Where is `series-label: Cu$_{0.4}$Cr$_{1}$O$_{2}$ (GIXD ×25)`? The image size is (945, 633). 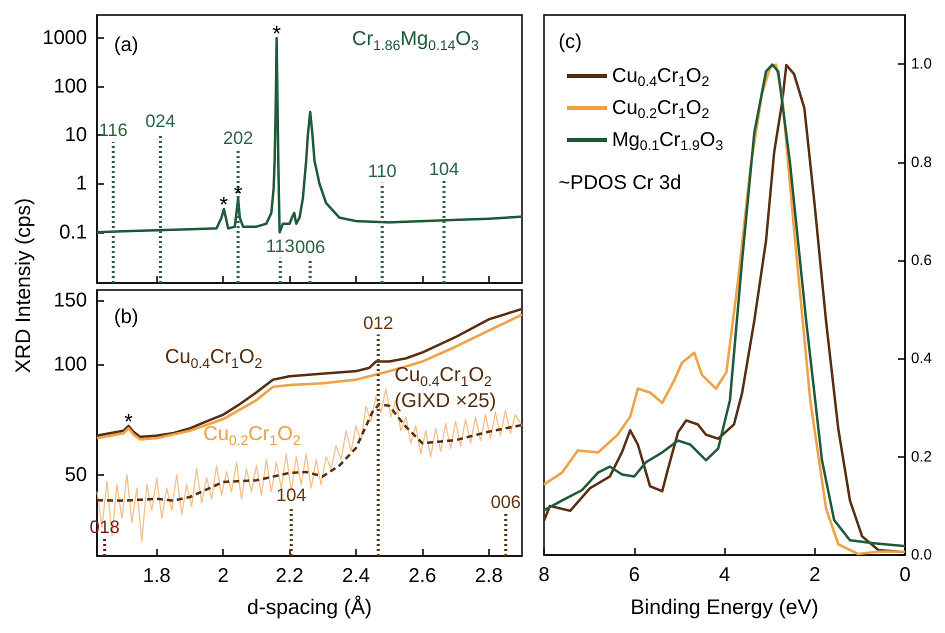 series-label: Cu$_{0.4}$Cr$_{1}$O$_{2}$ (GIXD ×25) is located at coordinates (446, 388).